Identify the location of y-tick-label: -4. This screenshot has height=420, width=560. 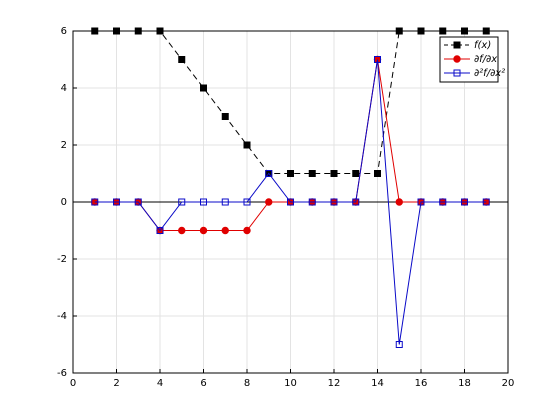
(62, 316).